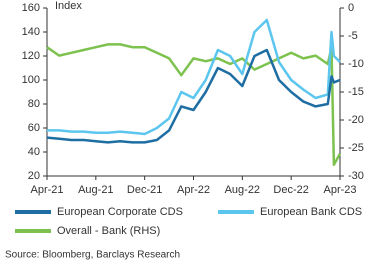 The image size is (389, 267). I want to click on y-tick-label: 140, so click(31, 32).